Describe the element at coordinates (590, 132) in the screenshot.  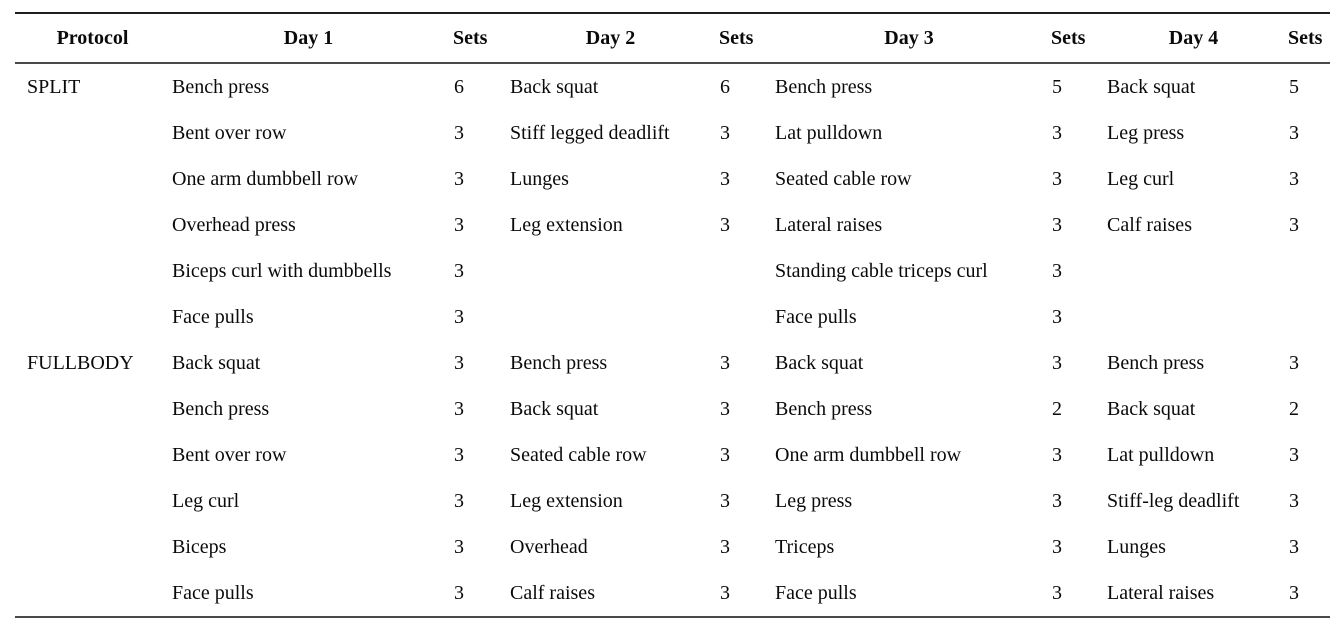
I see `exercise-cell: Stiff legged deadlift` at that location.